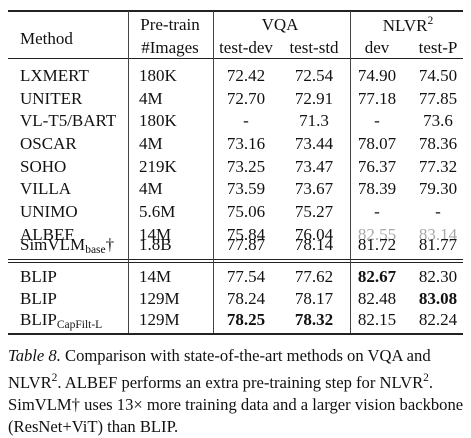 The image size is (471, 438). Describe the element at coordinates (158, 166) in the screenshot. I see `row-images: 219K` at that location.